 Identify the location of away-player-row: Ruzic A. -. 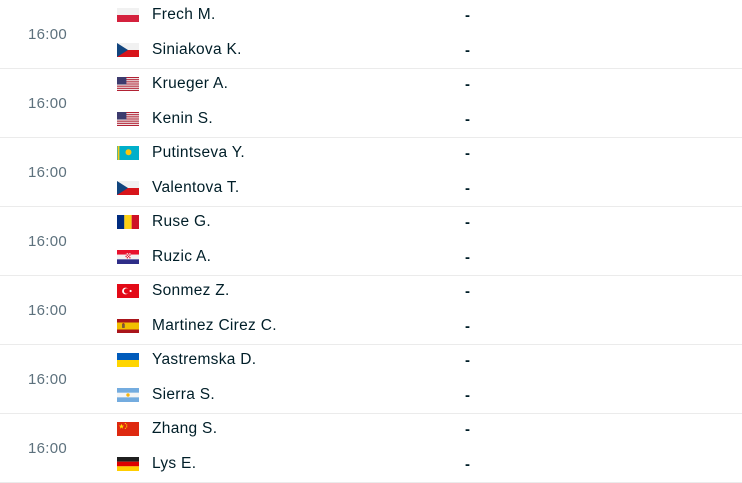
(429, 257).